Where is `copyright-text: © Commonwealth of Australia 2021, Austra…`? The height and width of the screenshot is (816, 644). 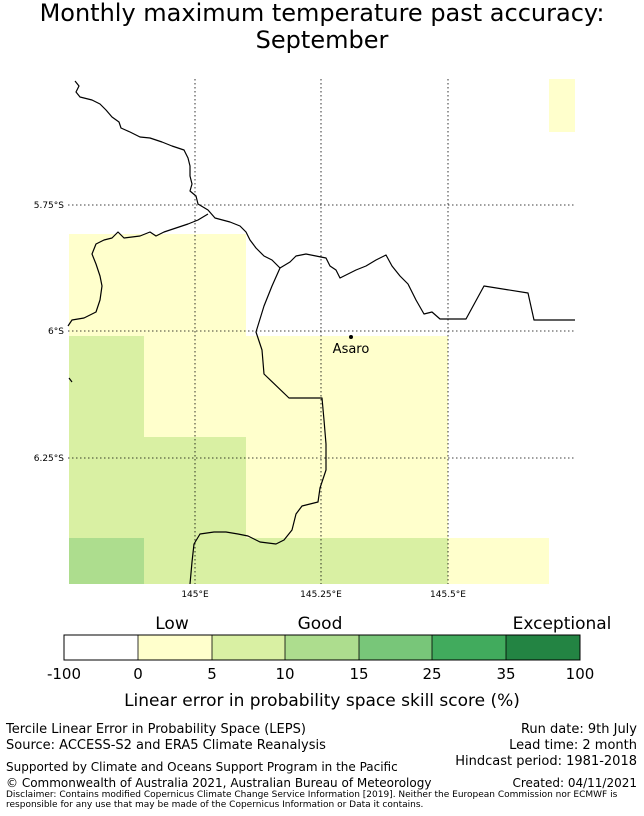
copyright-text: © Commonwealth of Australia 2021, Austra… is located at coordinates (219, 783).